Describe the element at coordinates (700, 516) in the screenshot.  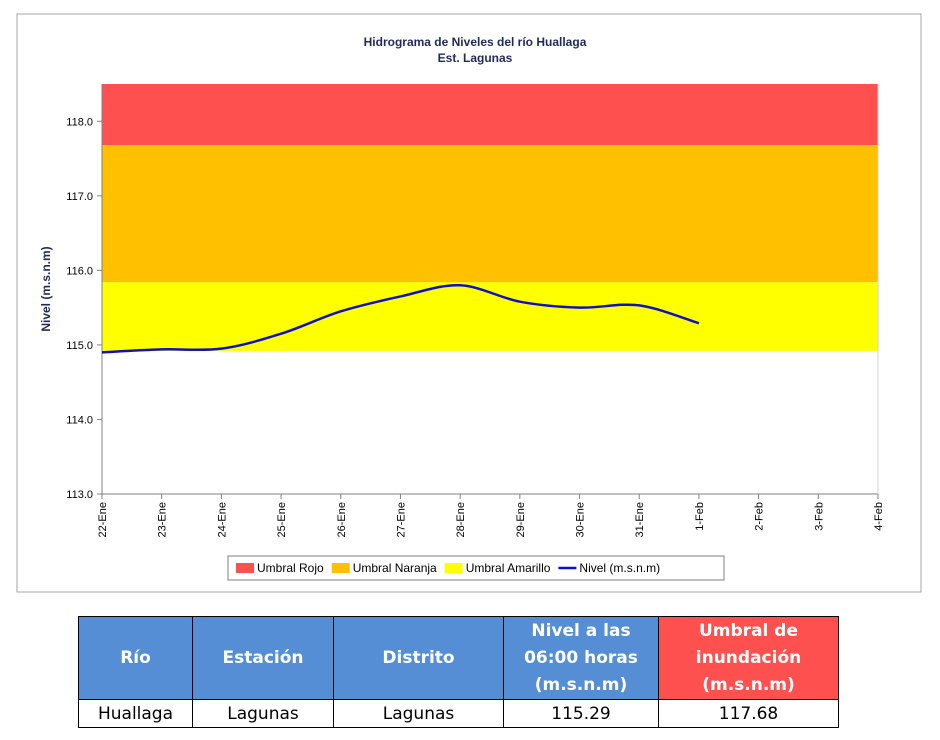
I see `x-tick-label: 1-Feb` at that location.